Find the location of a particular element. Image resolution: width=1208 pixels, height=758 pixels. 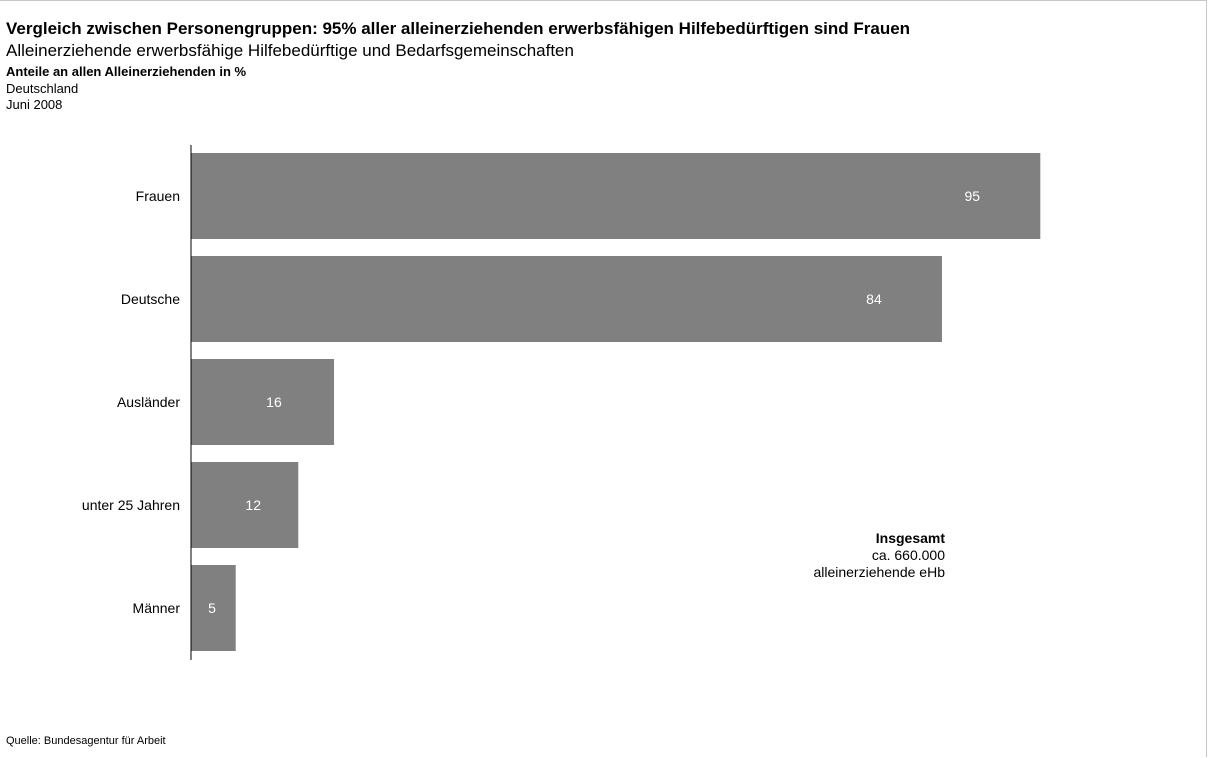

total-annotation-count: ca. 660.000 is located at coordinates (908, 555).